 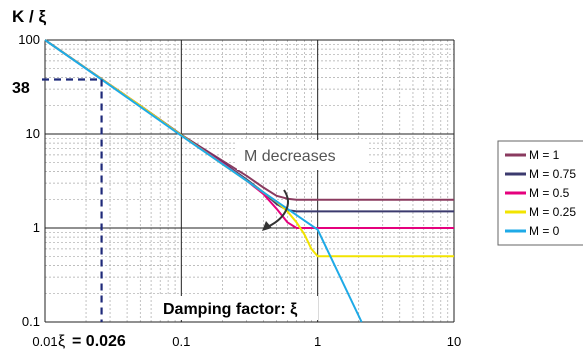 What do you see at coordinates (290, 156) in the screenshot?
I see `trend-annotation-label: M decreases` at bounding box center [290, 156].